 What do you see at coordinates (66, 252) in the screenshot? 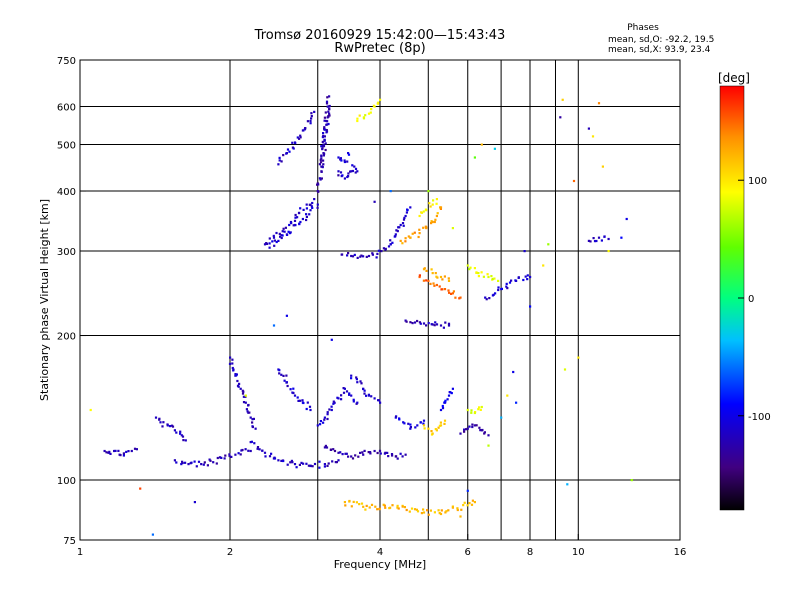
I see `y-tick-label: 300` at bounding box center [66, 252].